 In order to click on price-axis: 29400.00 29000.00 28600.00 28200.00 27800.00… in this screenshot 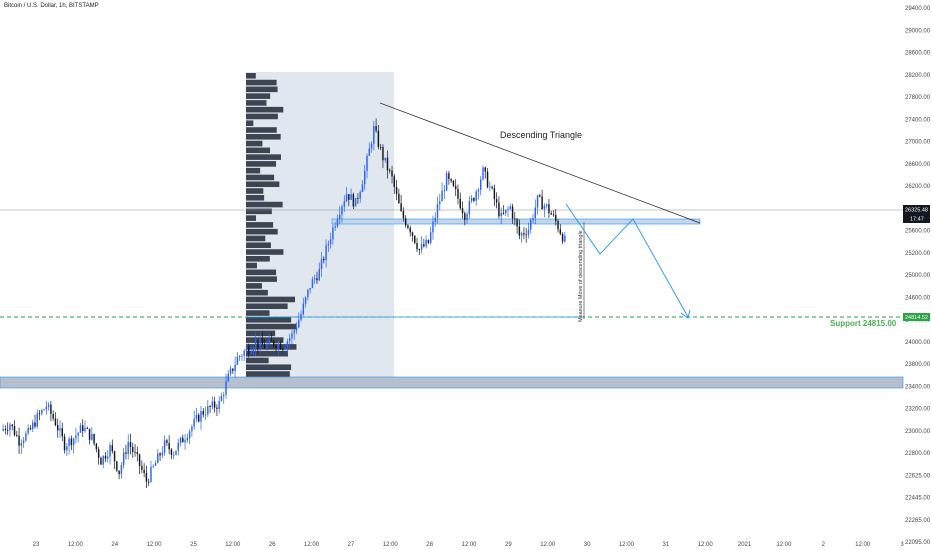, I will do `click(918, 276)`.